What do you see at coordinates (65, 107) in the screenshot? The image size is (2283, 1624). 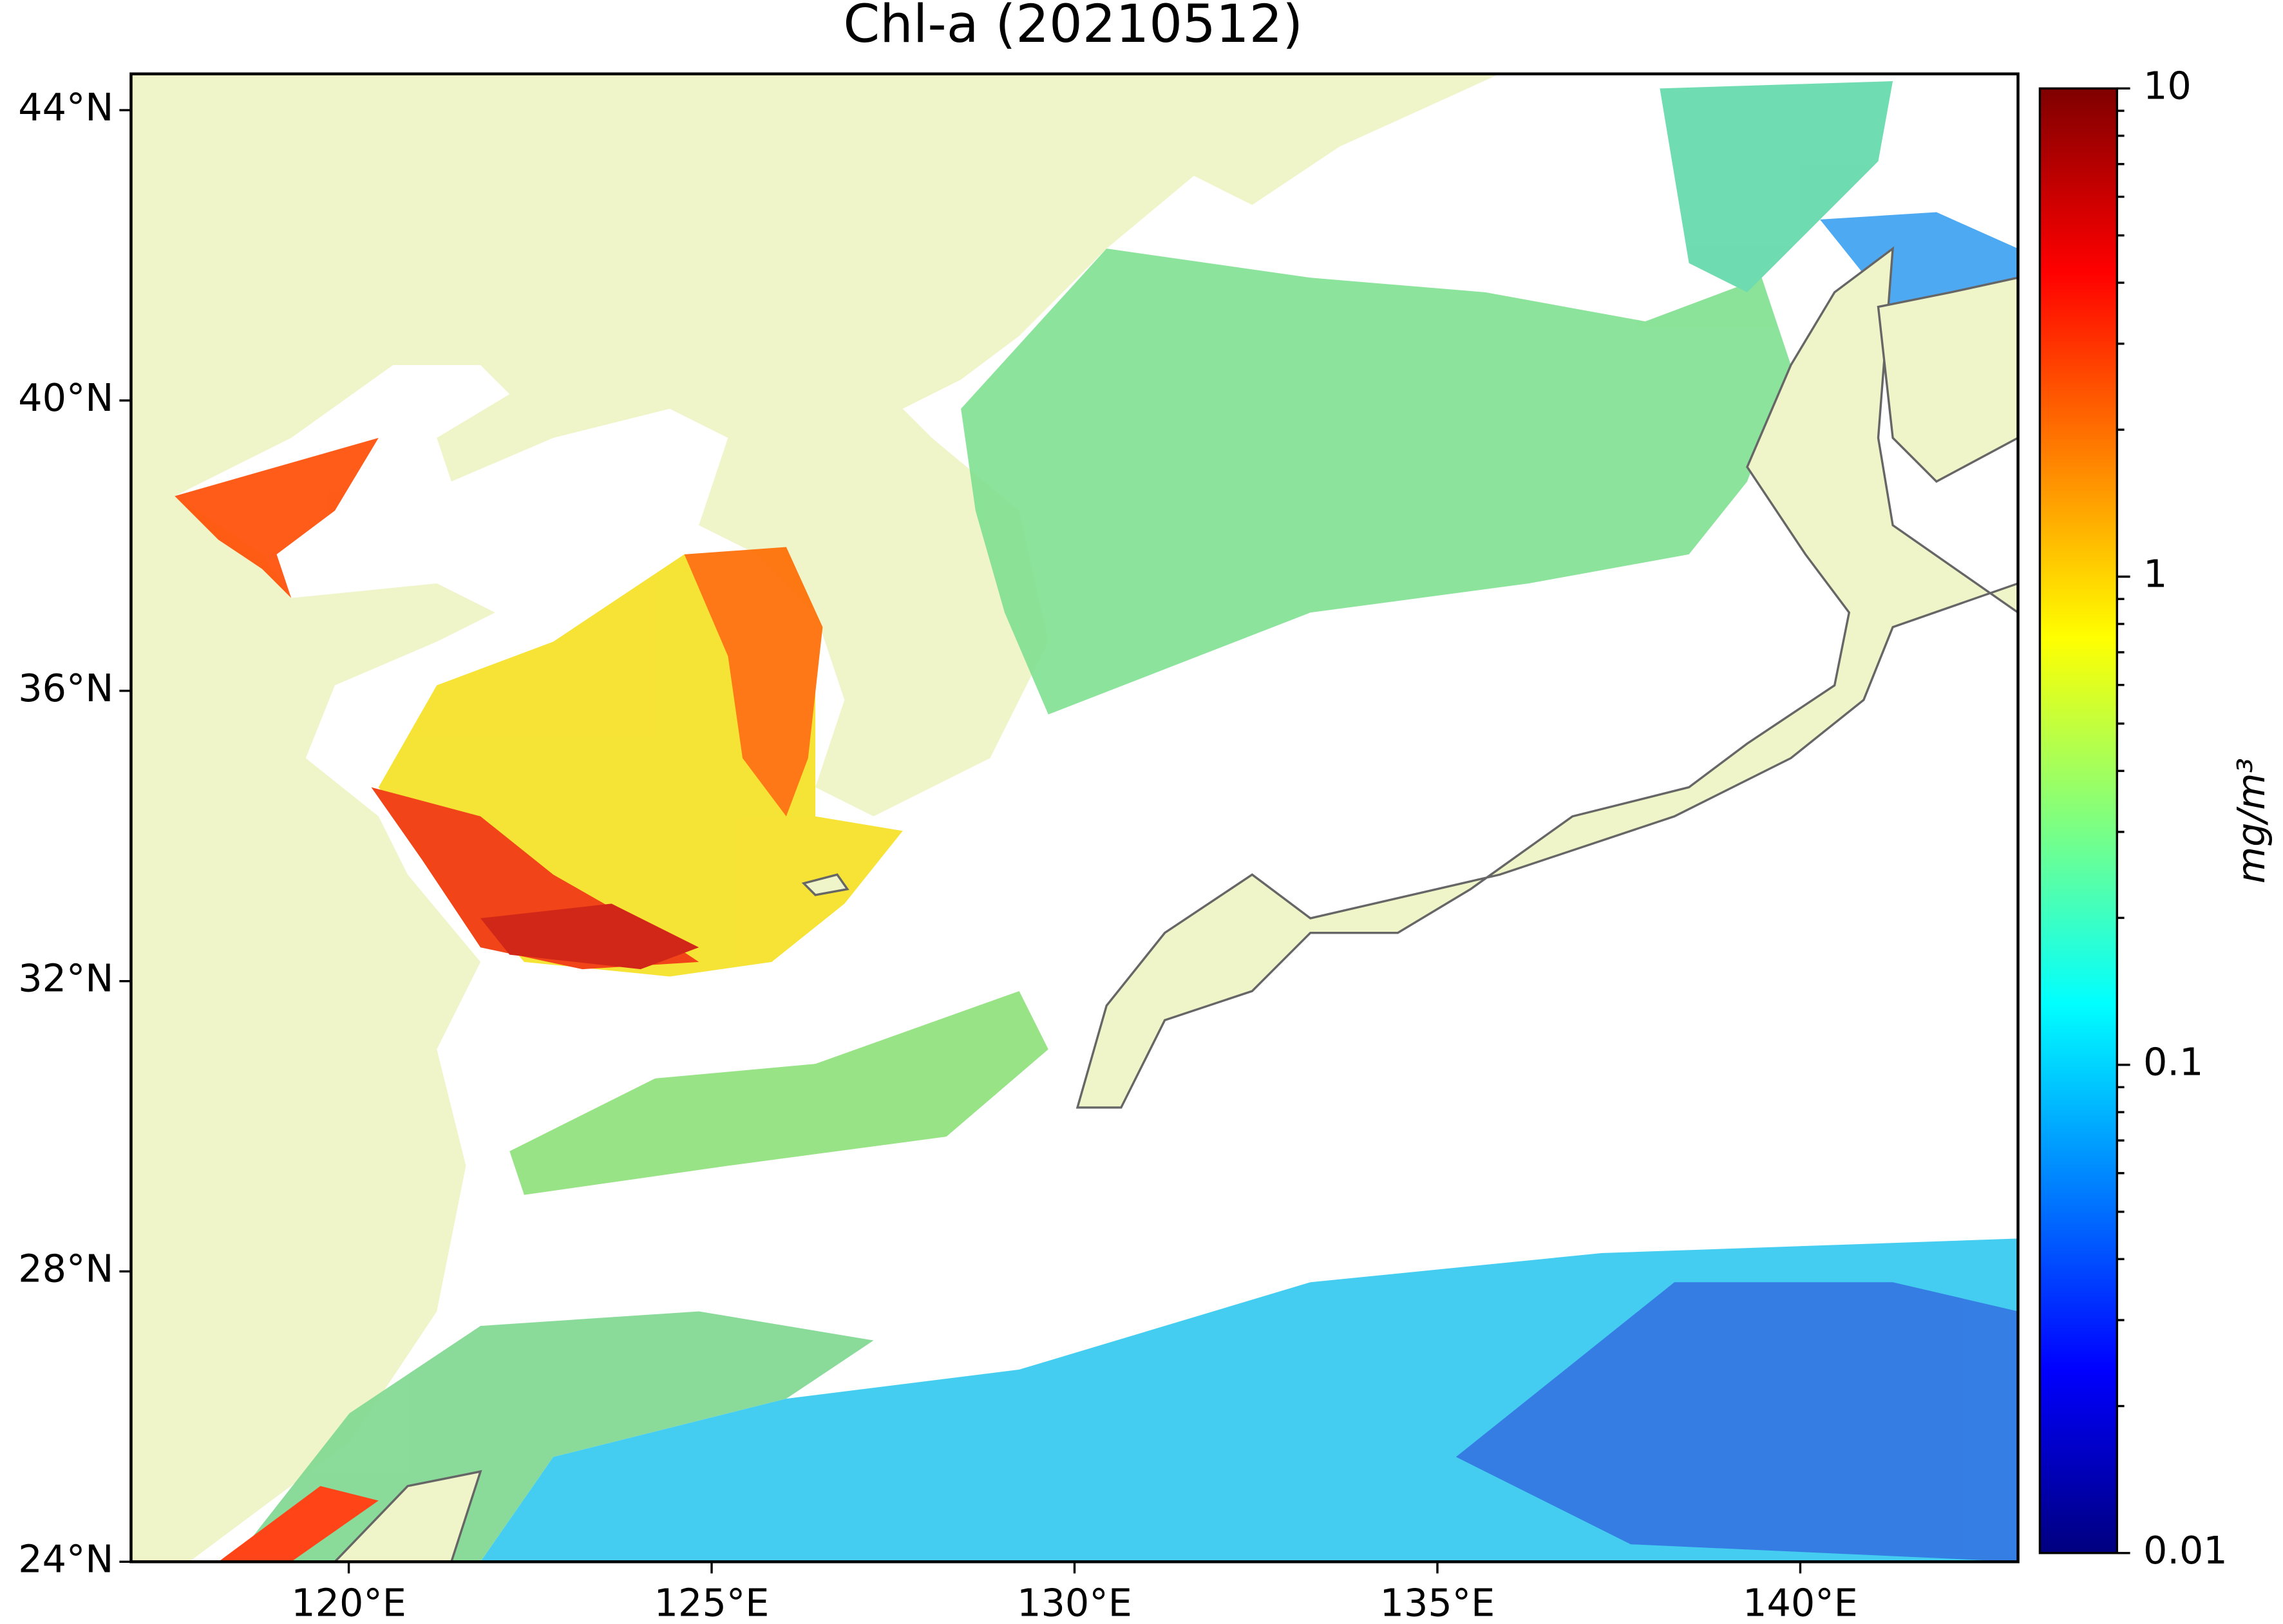 I see `y-tick-label: 44°N` at bounding box center [65, 107].